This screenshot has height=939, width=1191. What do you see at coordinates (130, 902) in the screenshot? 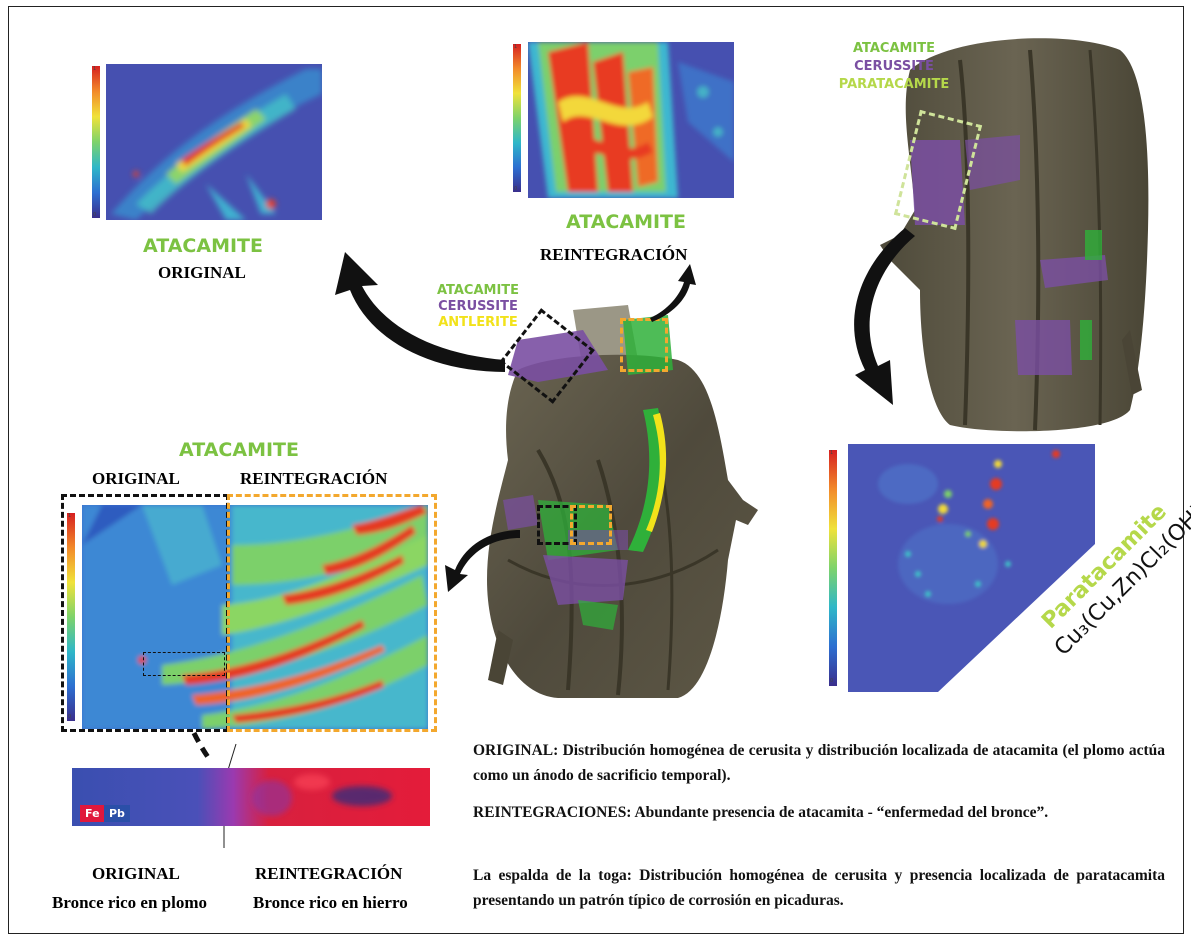
I see `xrf-left-subtitle: Bronce rico en plomo` at bounding box center [130, 902].